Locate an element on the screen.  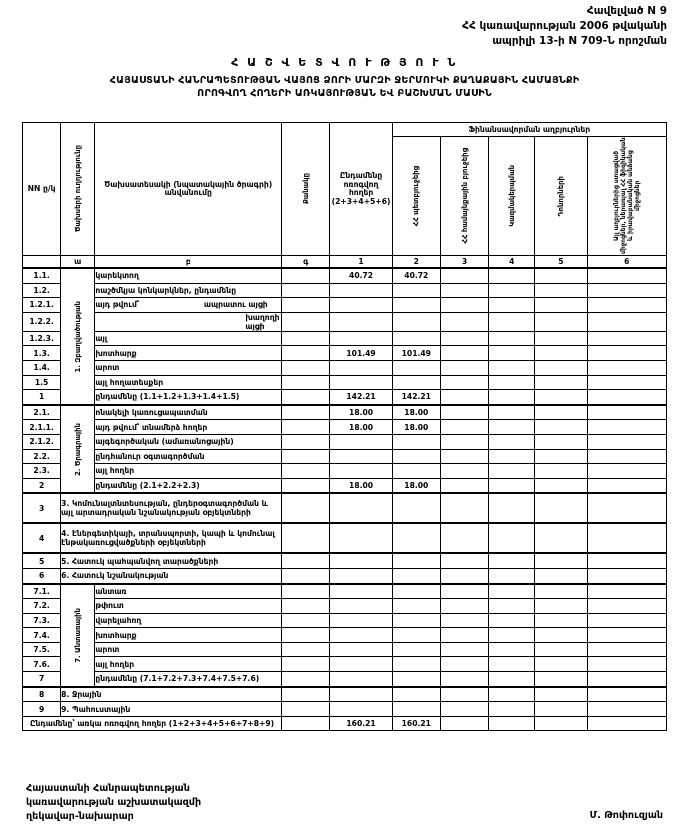
col-header-source-1-label: ՀՀ պետբյուջեից is located at coordinates (416, 196).